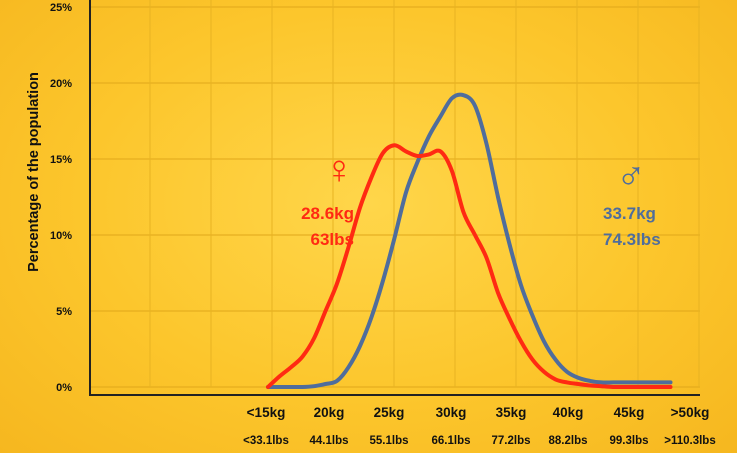 This screenshot has height=453, width=737. What do you see at coordinates (629, 441) in the screenshot?
I see `x-tick-label-lbs: 99.3lbs` at bounding box center [629, 441].